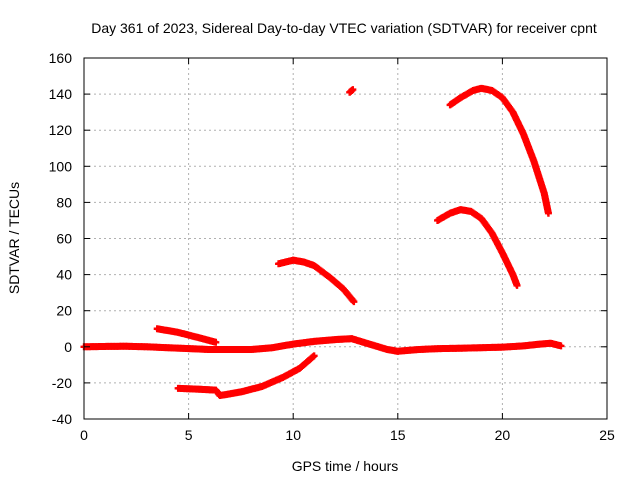  I want to click on x-axis-label: GPS time / hours, so click(345, 466).